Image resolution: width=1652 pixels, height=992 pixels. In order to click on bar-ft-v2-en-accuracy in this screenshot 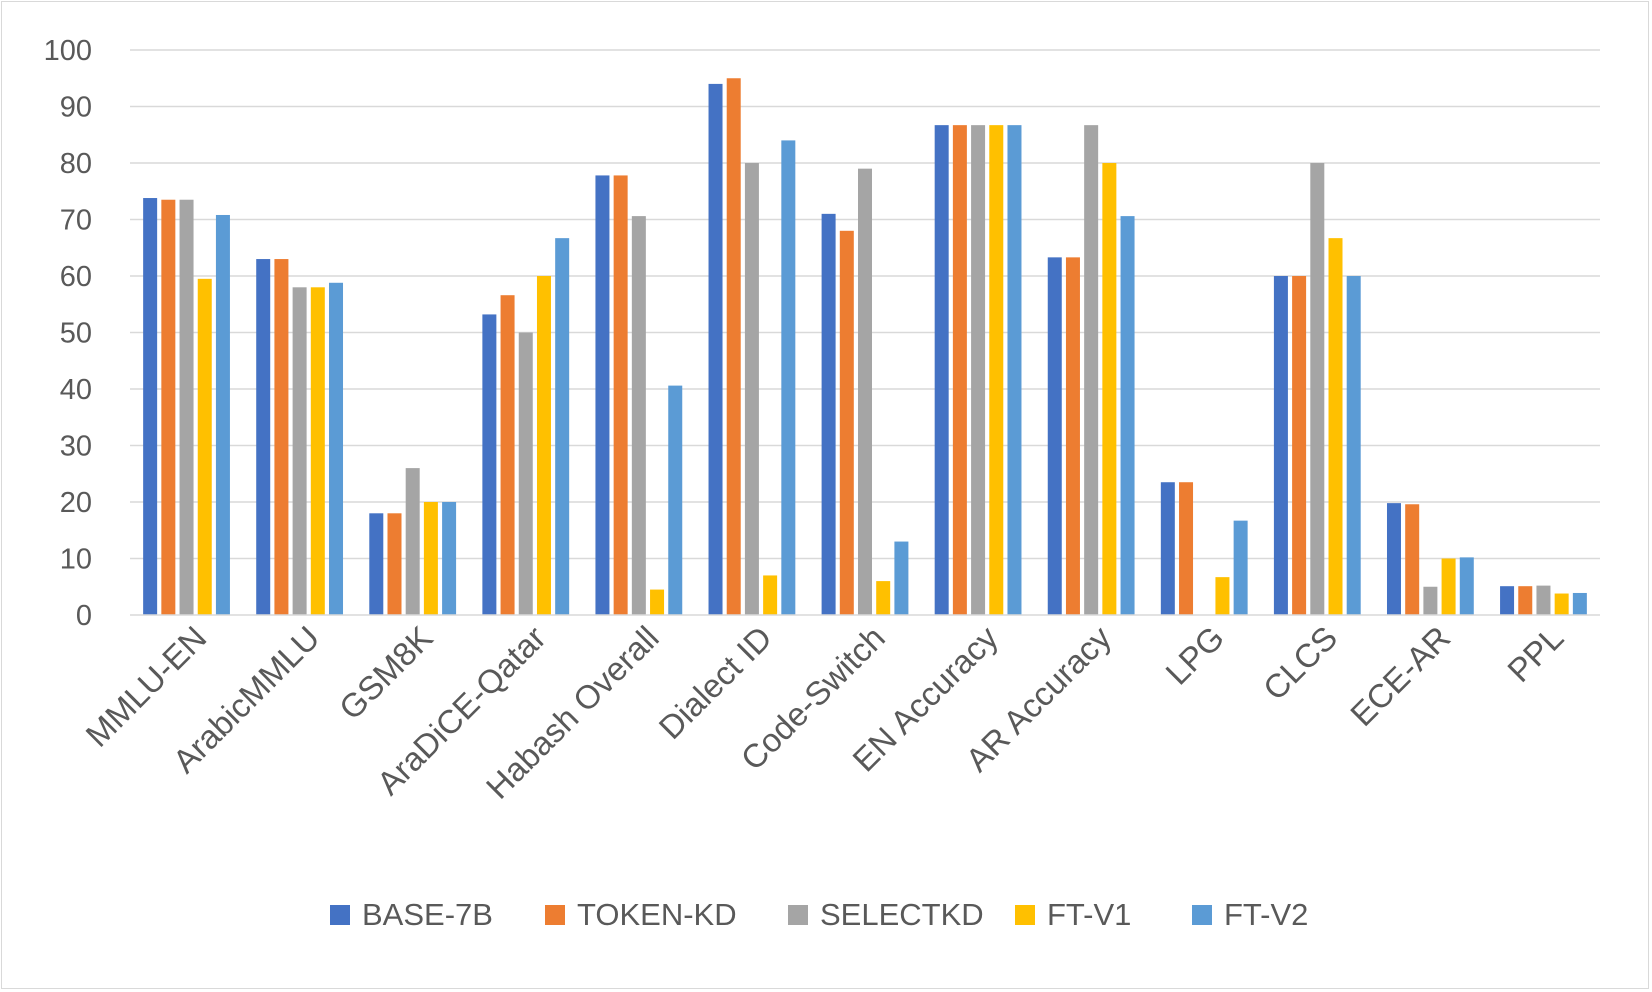, I will do `click(1014, 370)`.